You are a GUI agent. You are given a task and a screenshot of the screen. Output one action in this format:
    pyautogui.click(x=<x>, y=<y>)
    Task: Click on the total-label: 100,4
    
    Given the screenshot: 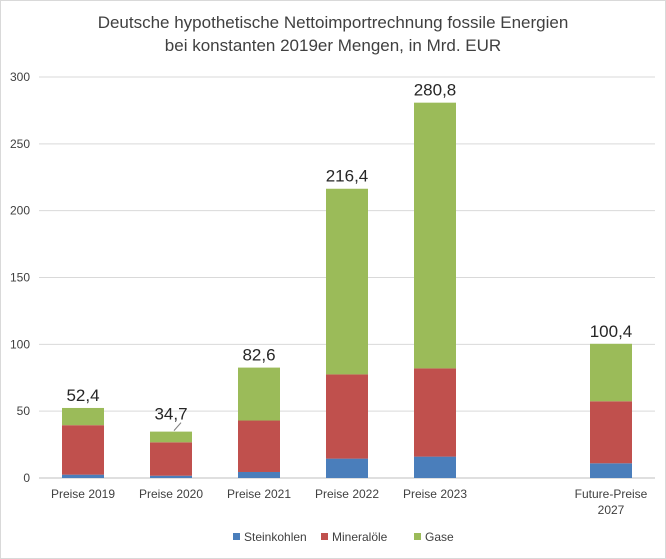 What is the action you would take?
    pyautogui.click(x=611, y=331)
    